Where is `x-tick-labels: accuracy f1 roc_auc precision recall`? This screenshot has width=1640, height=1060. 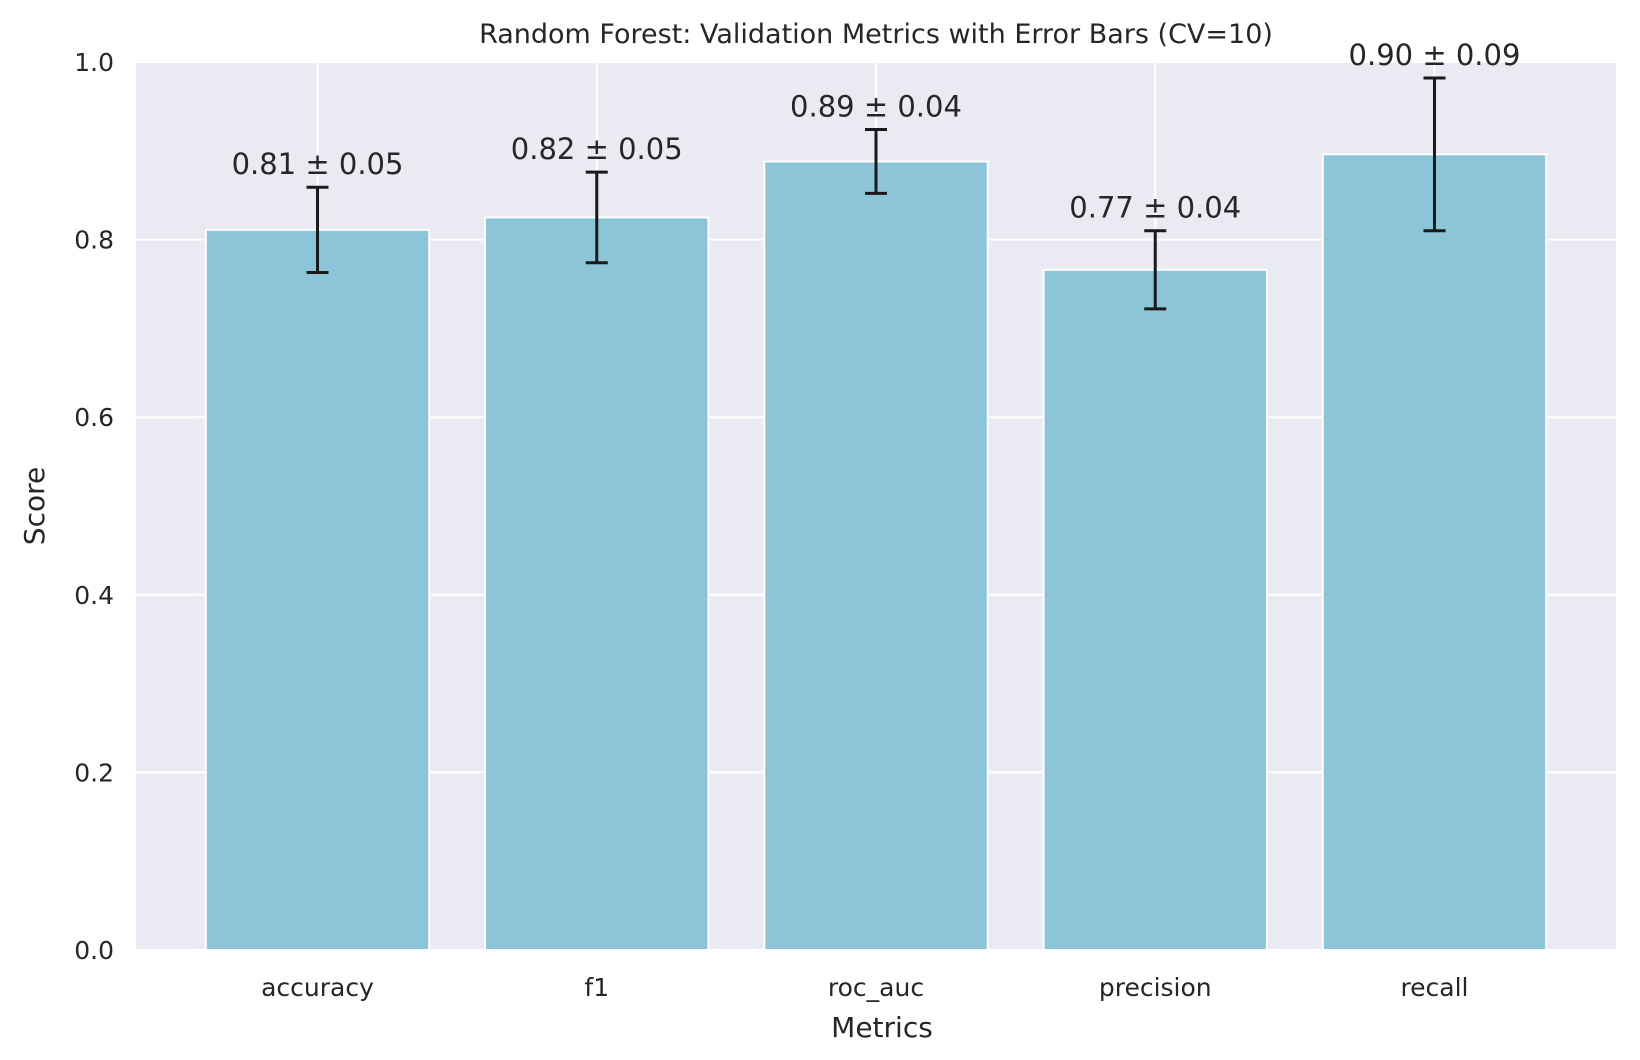 x-tick-labels: accuracy f1 roc_auc precision recall is located at coordinates (864, 987).